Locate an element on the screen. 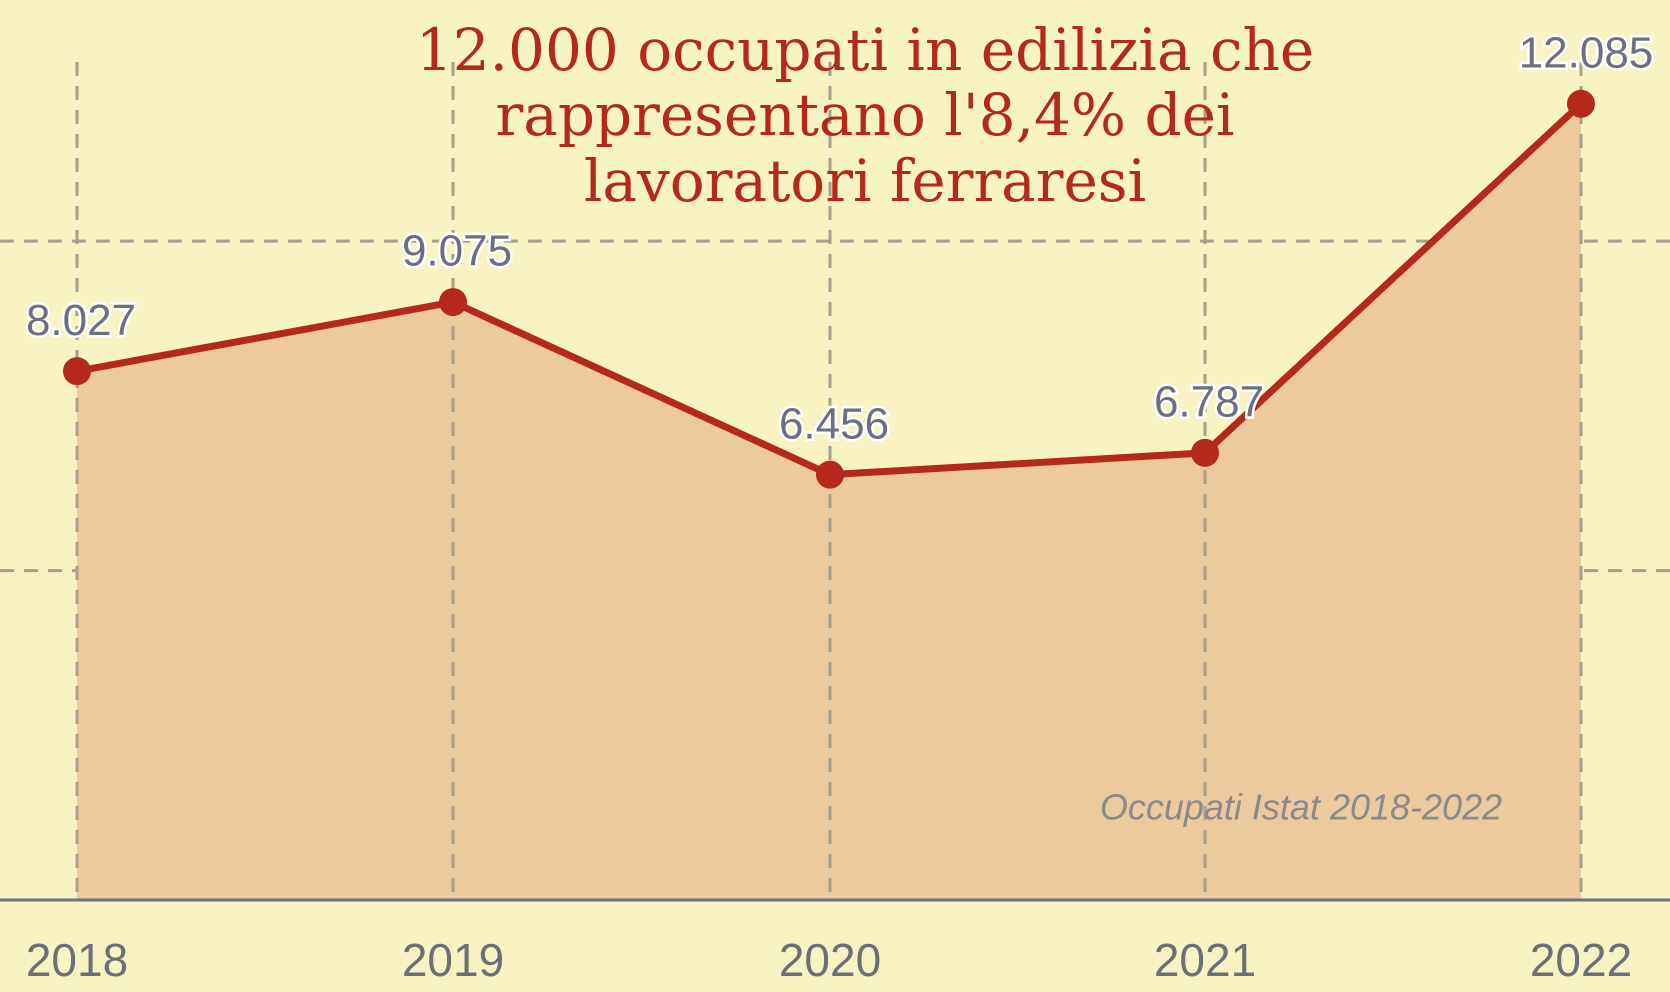  x-tick-label: 2022 is located at coordinates (1581, 960).